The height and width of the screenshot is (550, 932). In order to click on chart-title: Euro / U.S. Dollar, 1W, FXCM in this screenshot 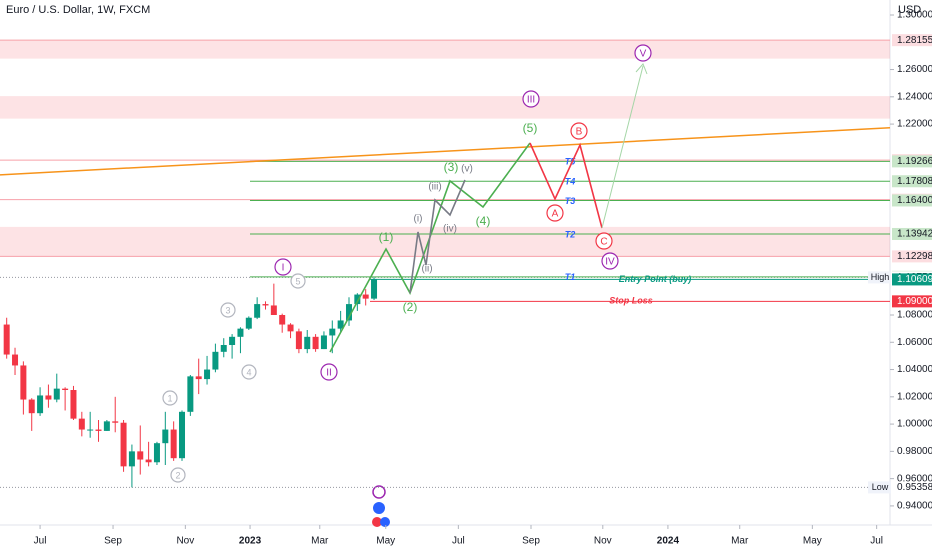, I will do `click(78, 10)`.